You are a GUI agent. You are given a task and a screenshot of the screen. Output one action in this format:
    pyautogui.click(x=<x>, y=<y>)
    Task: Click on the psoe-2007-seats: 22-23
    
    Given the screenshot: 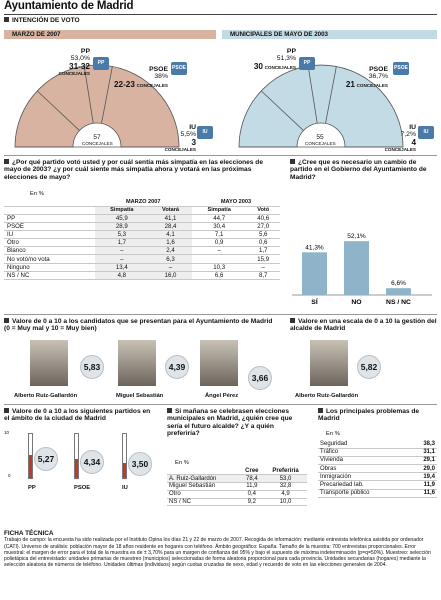 What is the action you would take?
    pyautogui.click(x=124, y=84)
    